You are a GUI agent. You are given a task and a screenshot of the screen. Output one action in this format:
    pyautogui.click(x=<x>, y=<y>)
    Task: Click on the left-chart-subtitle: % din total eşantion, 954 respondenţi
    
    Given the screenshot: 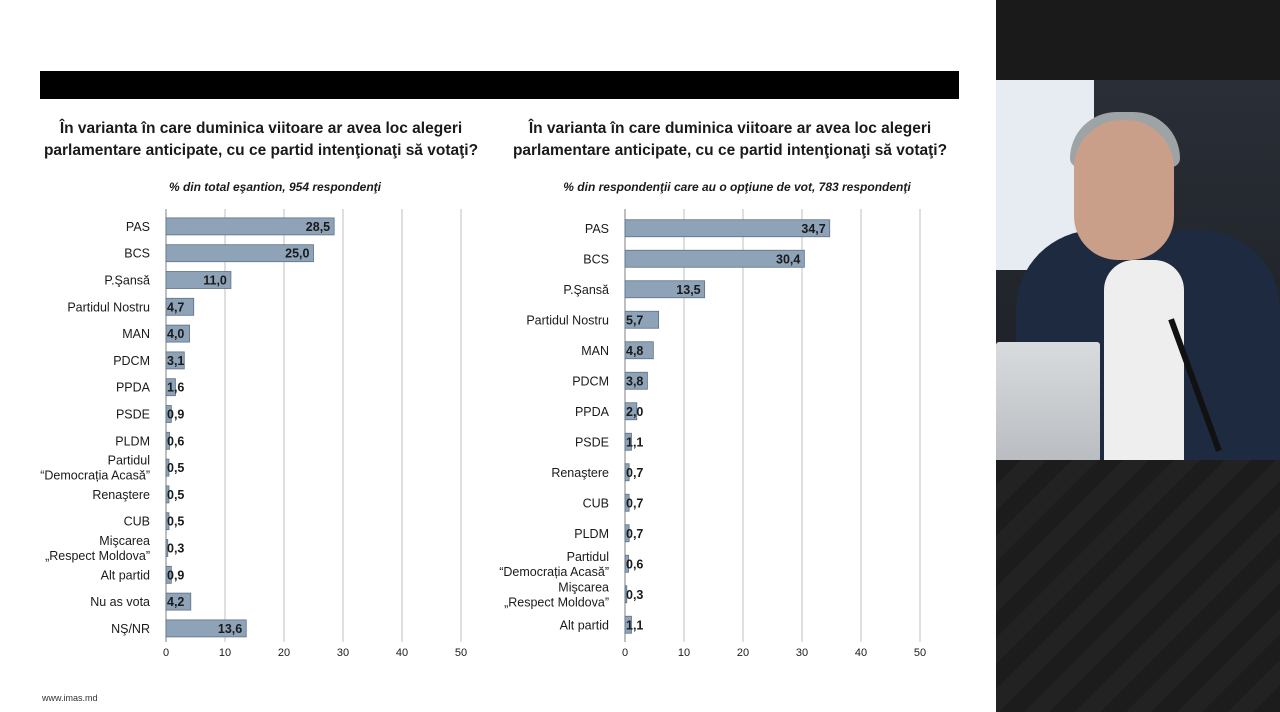 What is the action you would take?
    pyautogui.click(x=275, y=187)
    